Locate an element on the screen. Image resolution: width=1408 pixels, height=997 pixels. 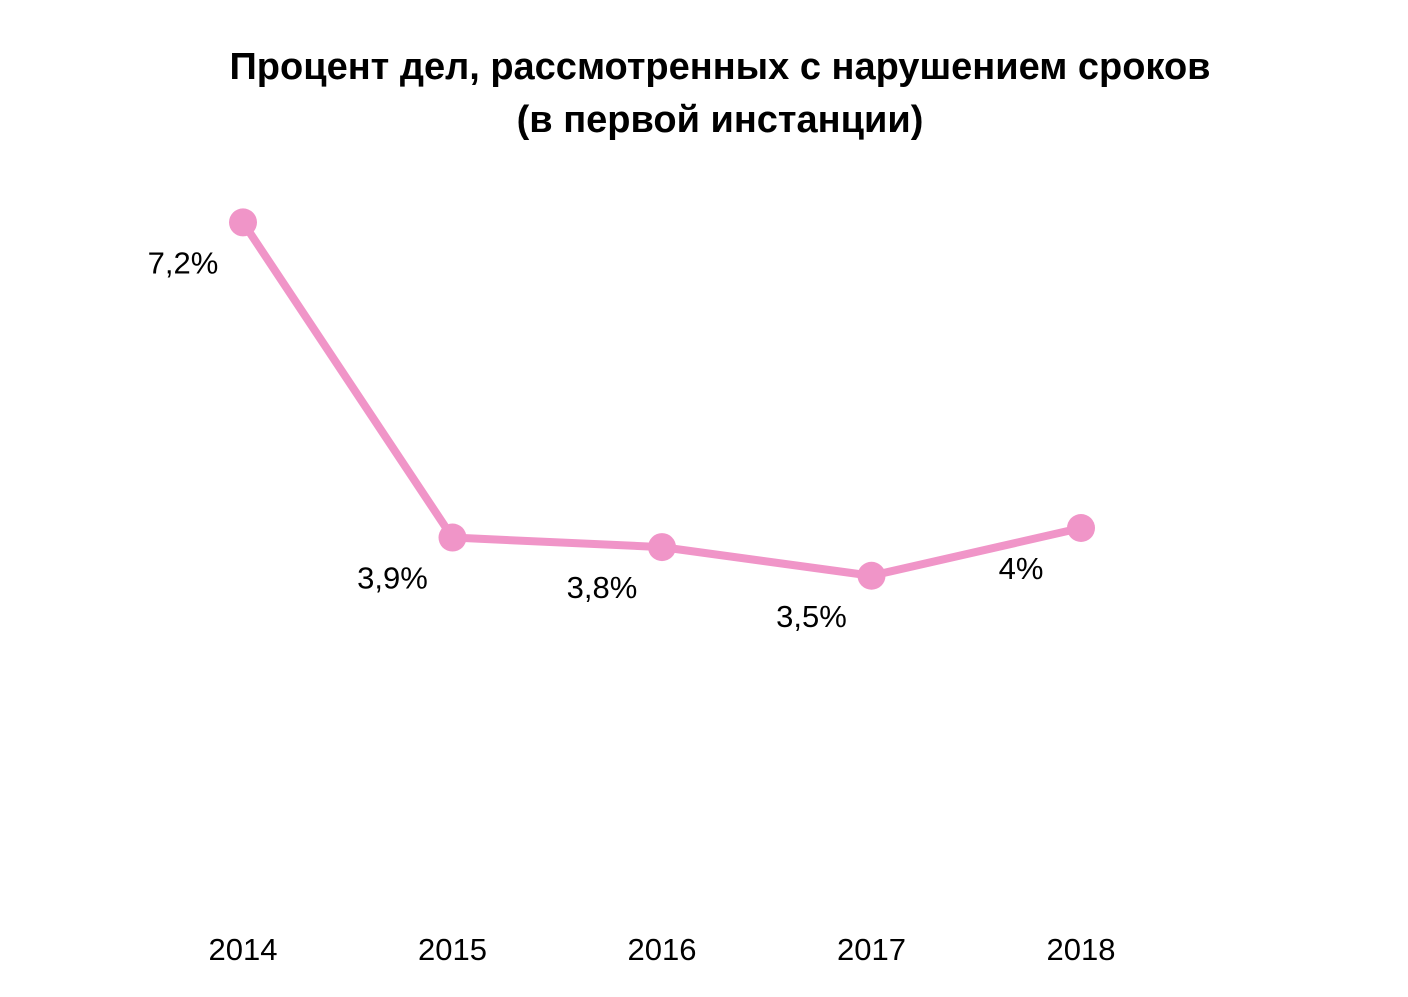
data-label-2017: 3,5% is located at coordinates (811, 616).